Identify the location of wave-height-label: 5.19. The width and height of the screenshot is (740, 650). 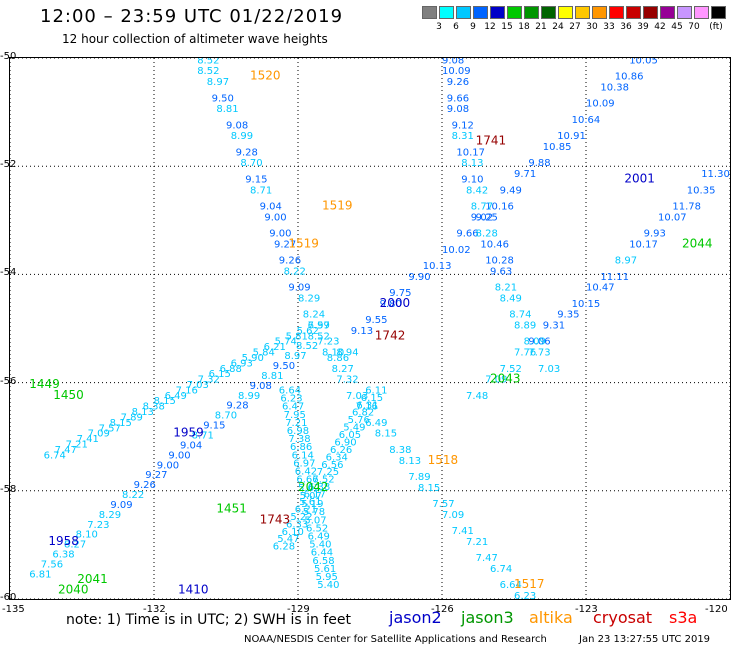
(312, 504).